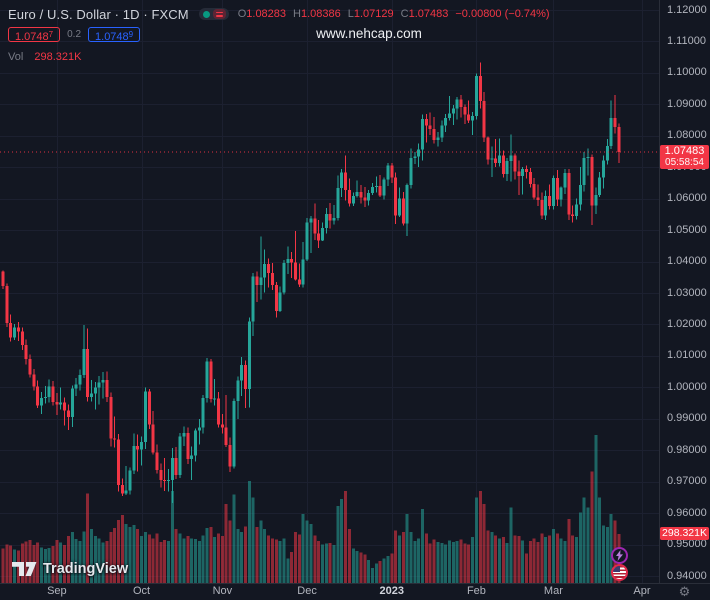 This screenshot has height=600, width=710. I want to click on close-value: 1.07483, so click(428, 14).